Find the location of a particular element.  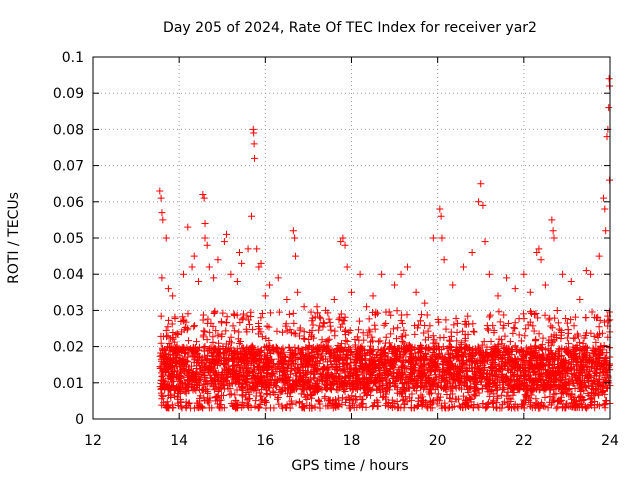

x-tick-label: 18 is located at coordinates (352, 441).